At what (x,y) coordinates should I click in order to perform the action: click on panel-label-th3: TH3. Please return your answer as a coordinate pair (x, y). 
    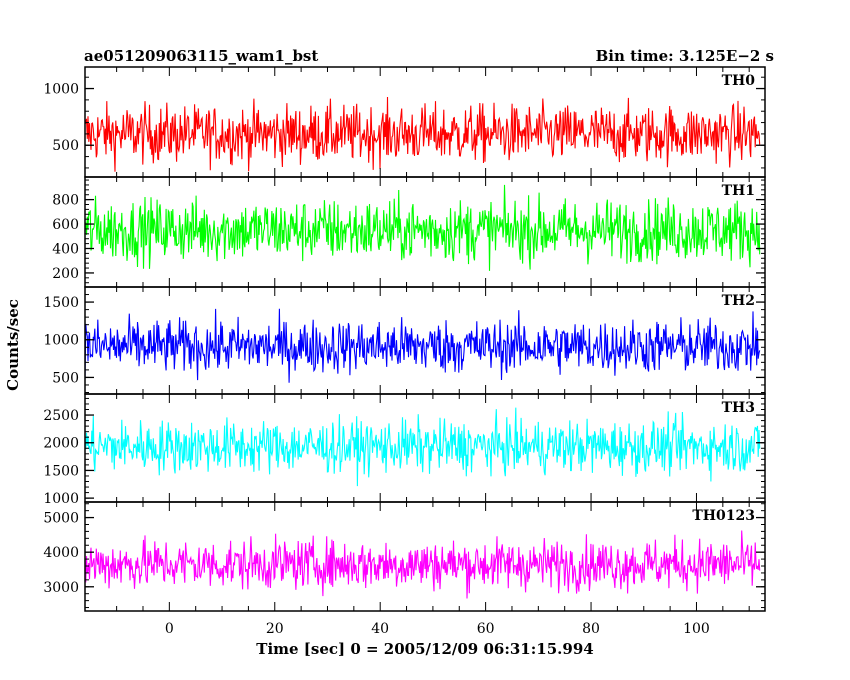
    Looking at the image, I should click on (738, 408).